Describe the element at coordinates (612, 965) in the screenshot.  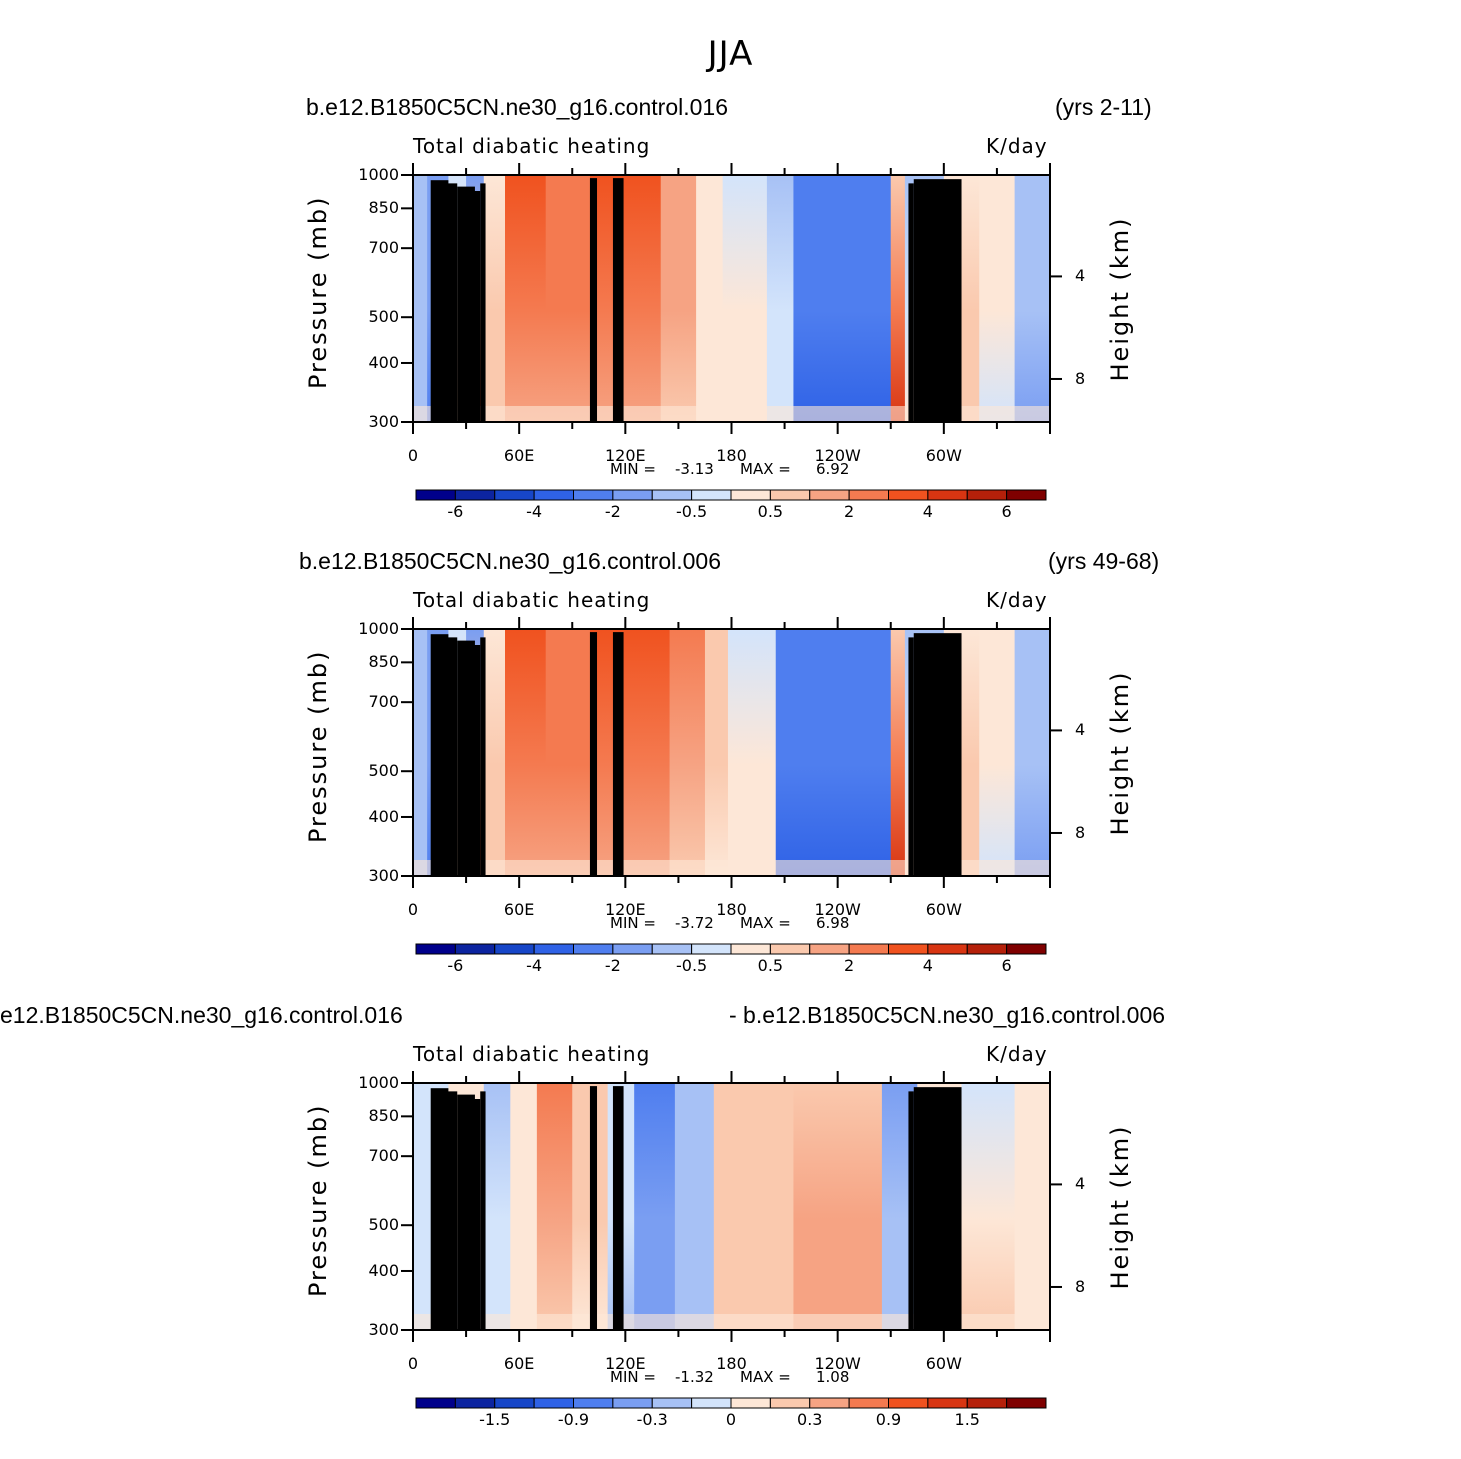
I see `colorbar-label: -2` at that location.